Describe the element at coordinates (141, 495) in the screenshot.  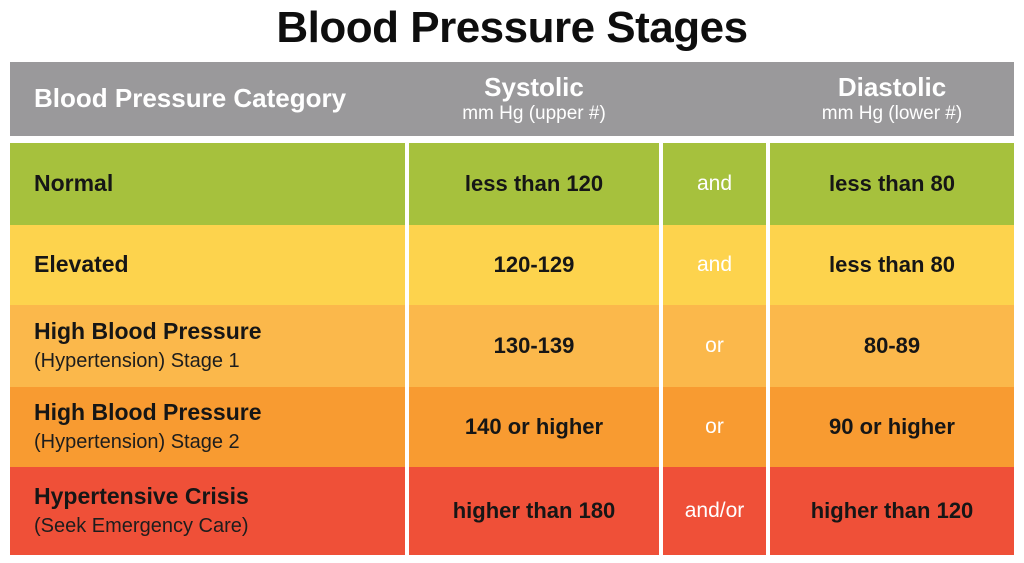
I see `category-label: Hypertensive Crisis` at that location.